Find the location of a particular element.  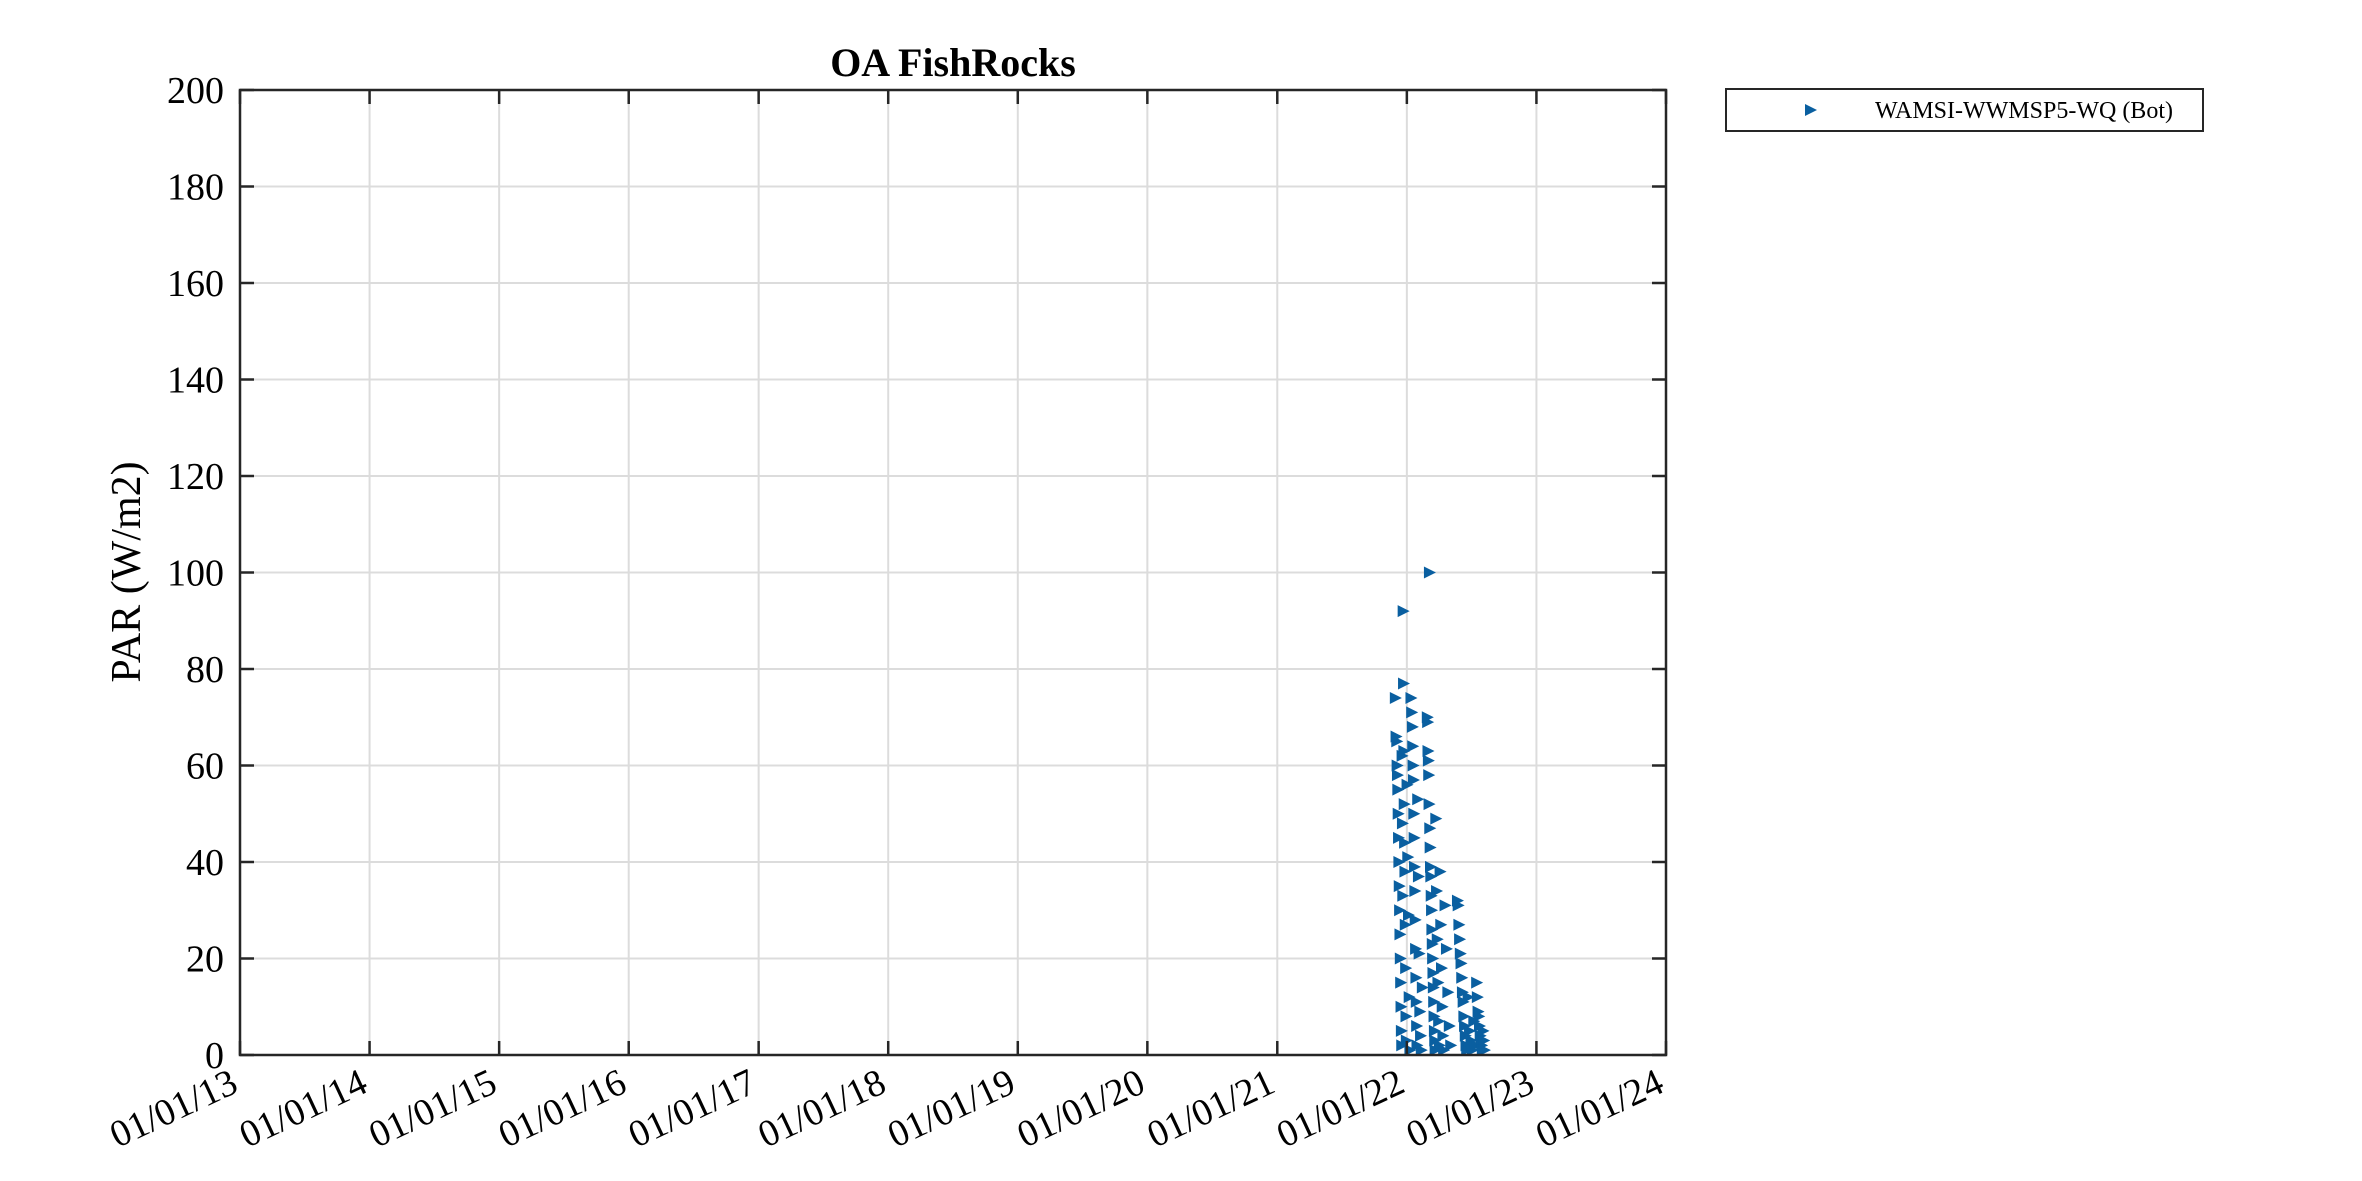

legend: WAMSI-WWMSP5-WQ (Bot) is located at coordinates (1964, 110).